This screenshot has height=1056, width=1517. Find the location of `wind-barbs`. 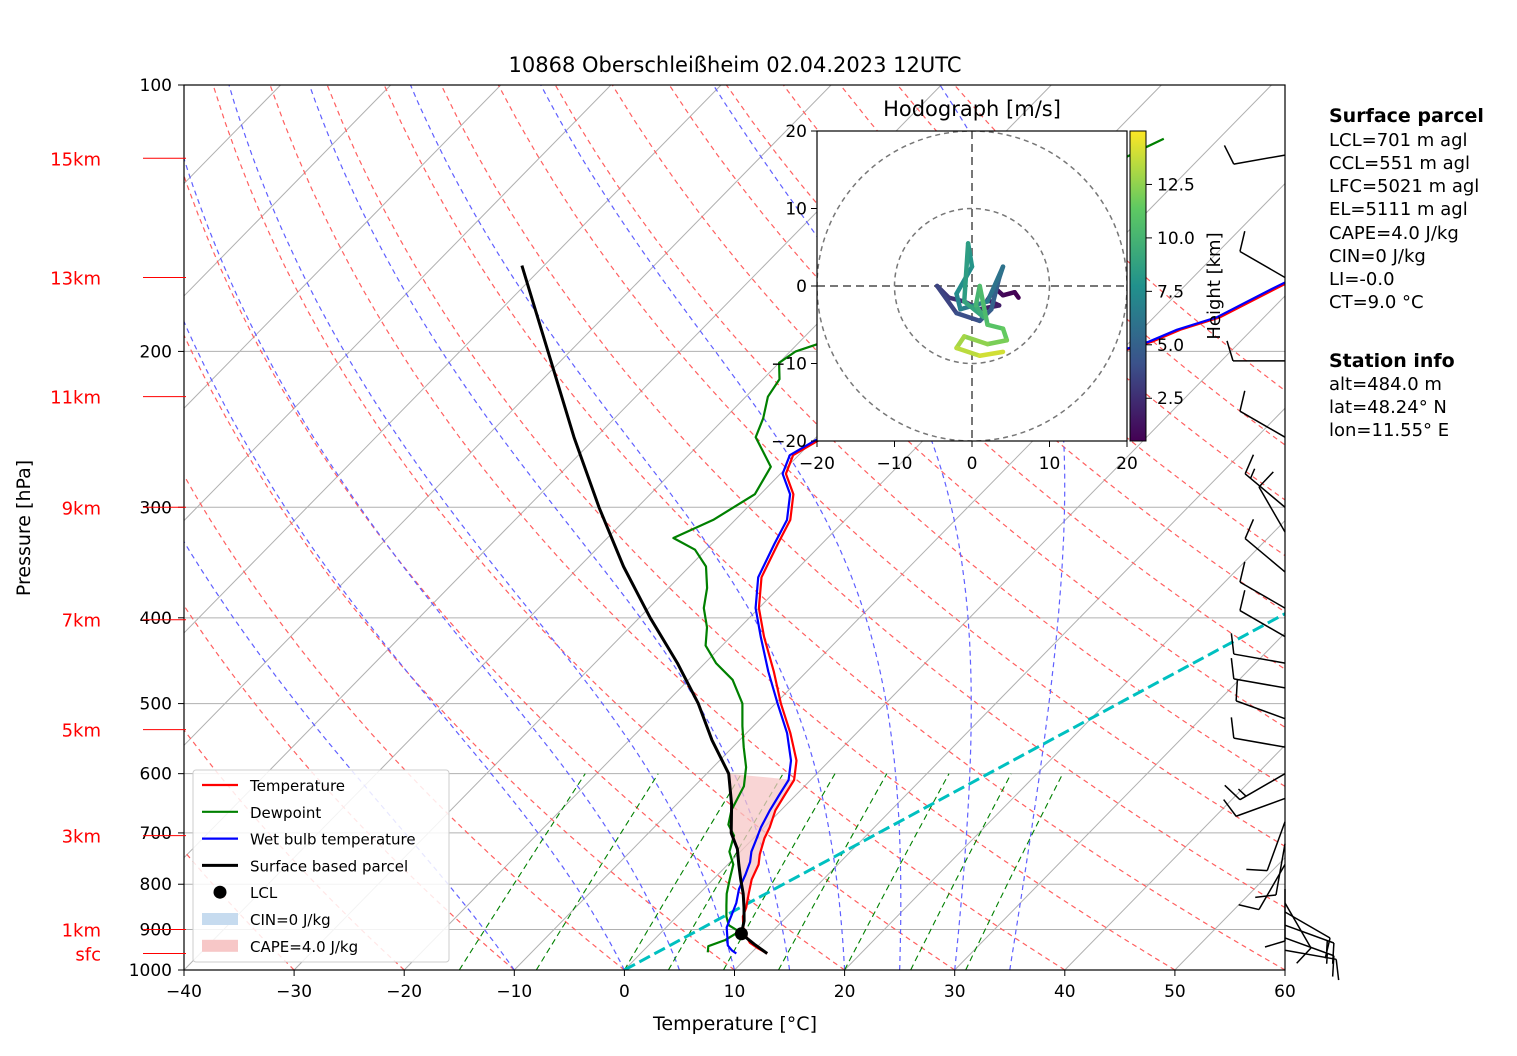

wind-barbs is located at coordinates (1281, 563).